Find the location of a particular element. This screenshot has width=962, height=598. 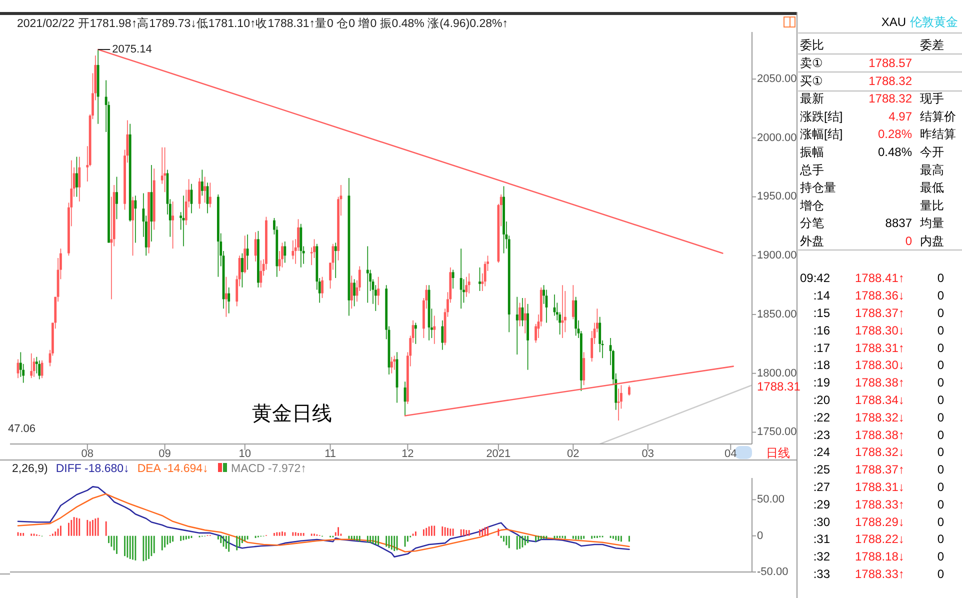

text: 1788.57 is located at coordinates (890, 63).